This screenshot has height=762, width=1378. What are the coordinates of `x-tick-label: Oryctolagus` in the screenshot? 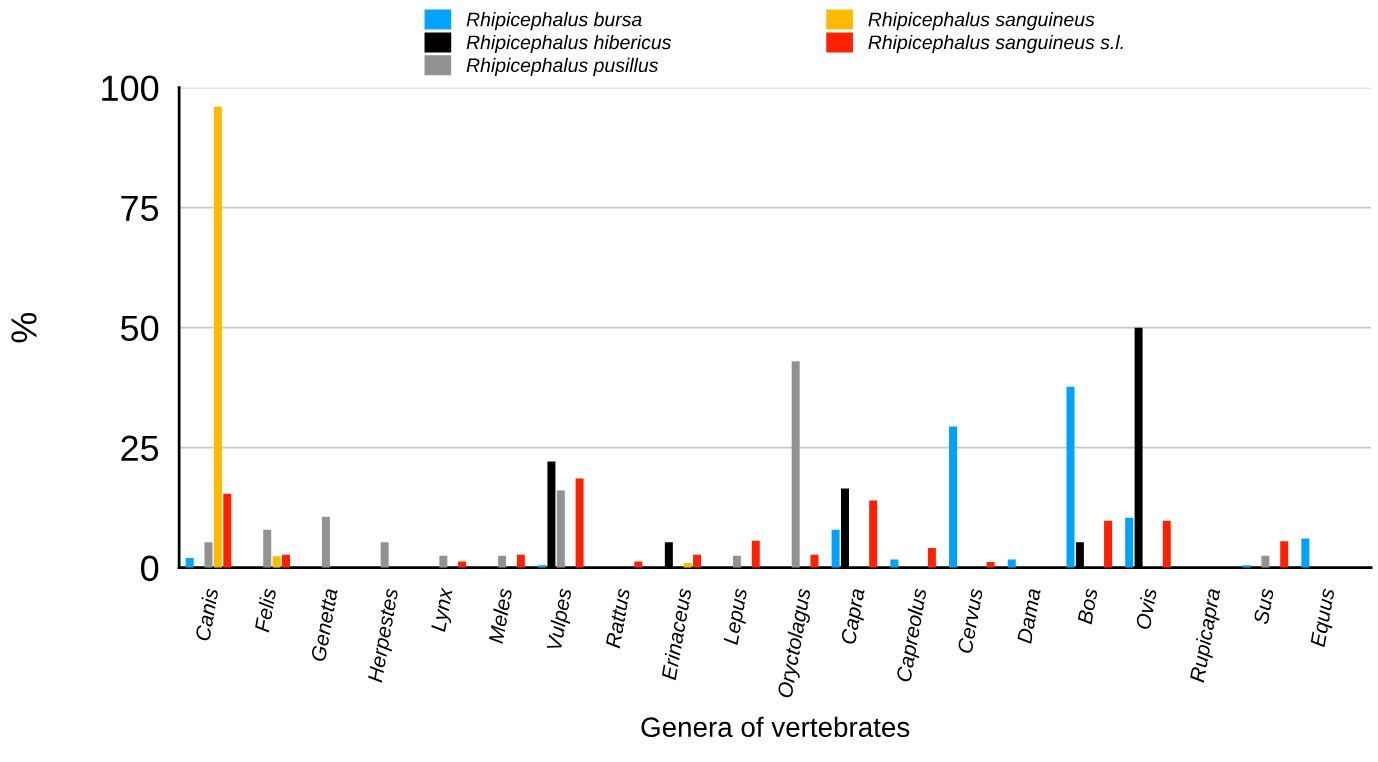 It's located at (795, 643).